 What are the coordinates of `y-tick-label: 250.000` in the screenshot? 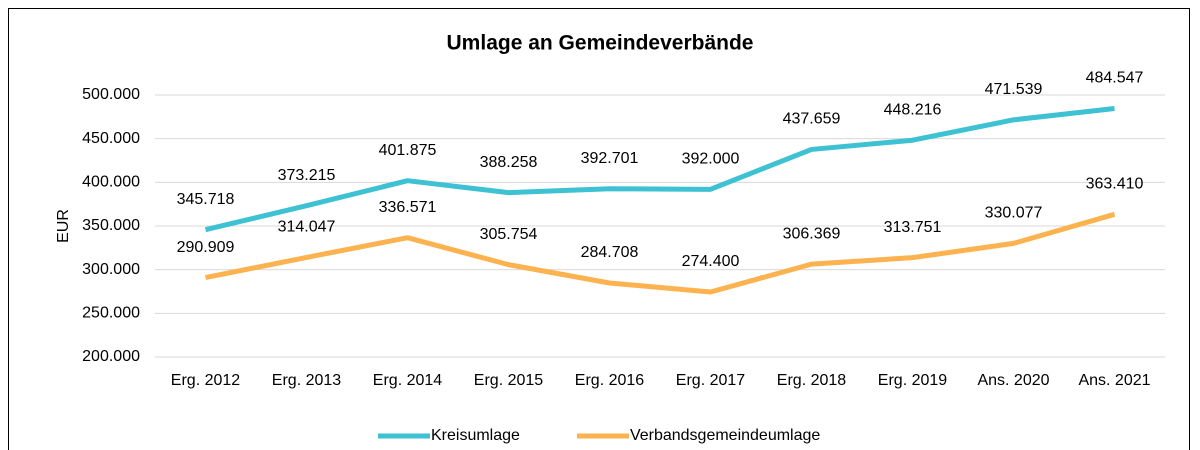 It's located at (111, 313).